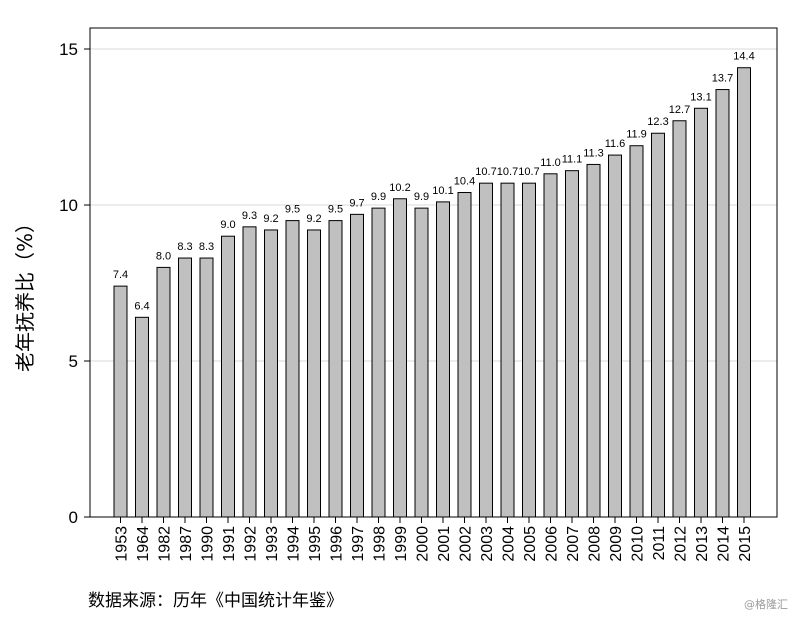  Describe the element at coordinates (315, 544) in the screenshot. I see `x-tick-label: 1995` at that location.